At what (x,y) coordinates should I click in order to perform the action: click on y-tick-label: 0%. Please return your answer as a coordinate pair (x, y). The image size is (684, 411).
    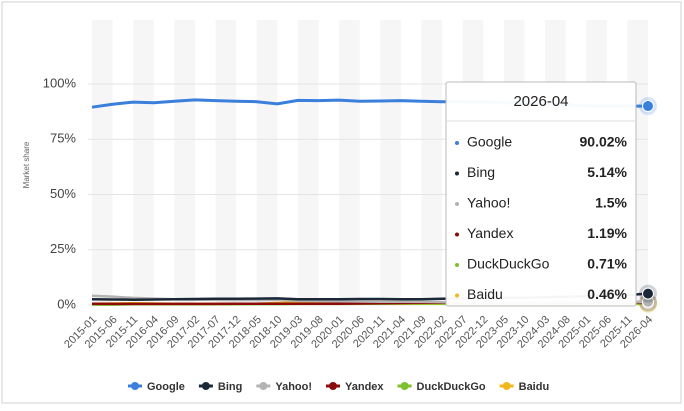
    Looking at the image, I should click on (66, 303).